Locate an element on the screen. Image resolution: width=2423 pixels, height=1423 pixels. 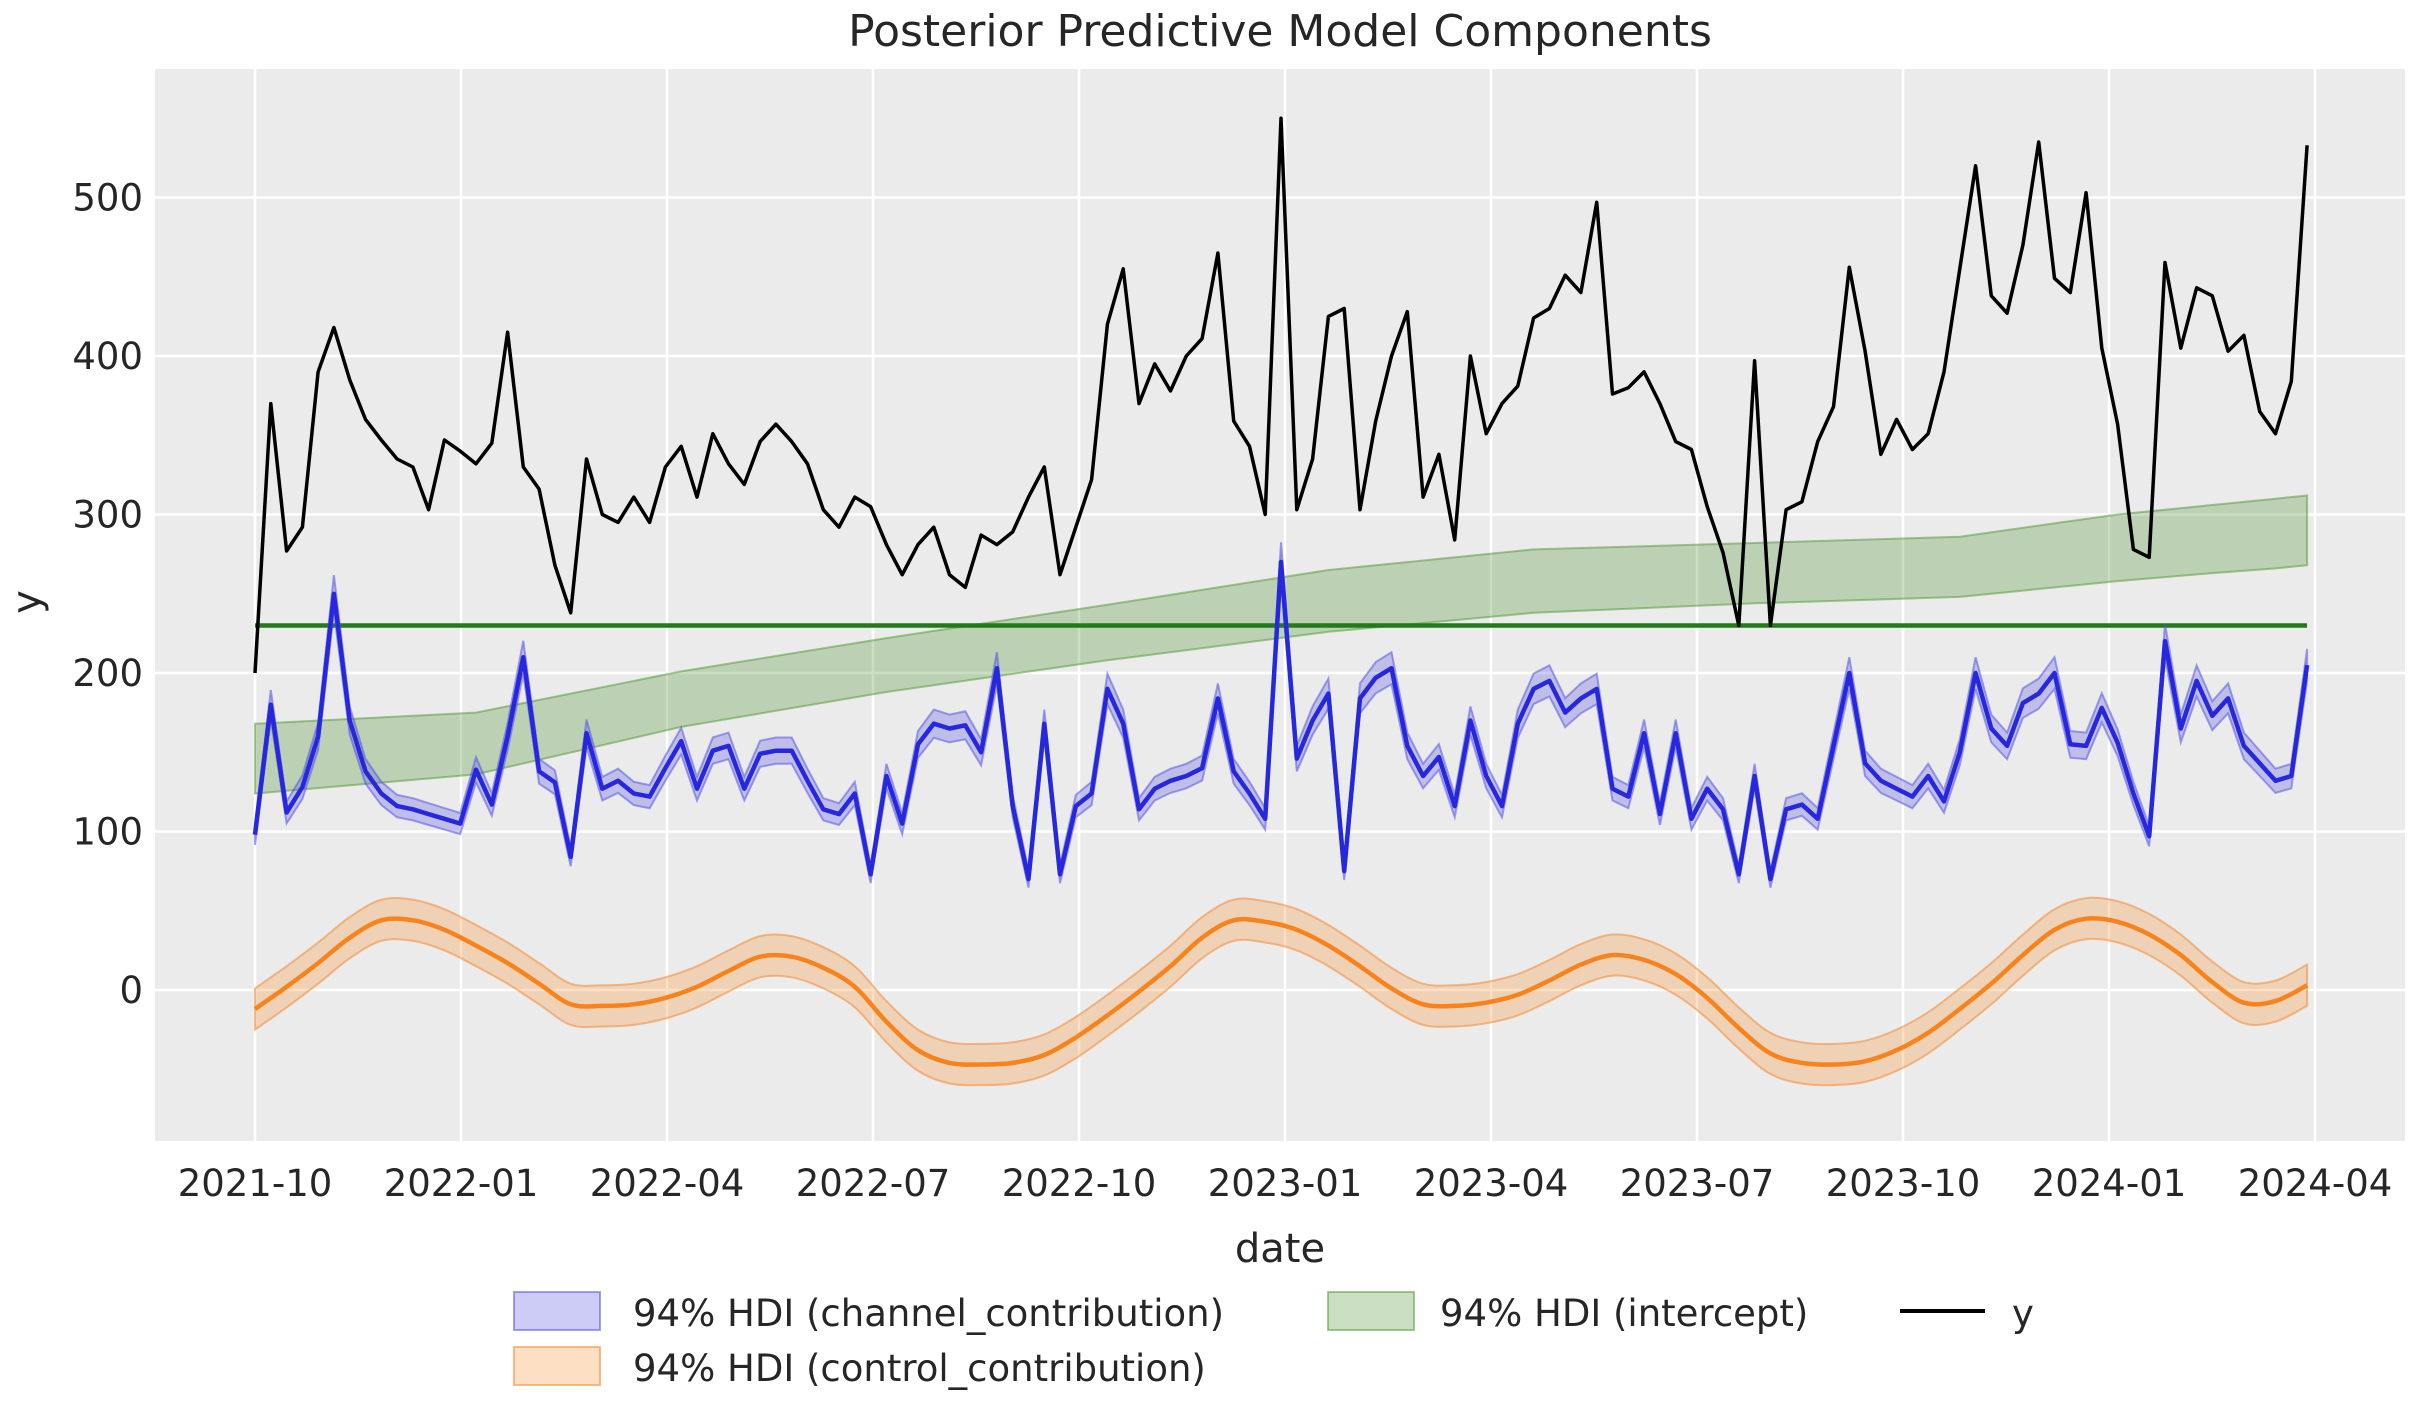
chart-title: Posterior Predictive Model Components is located at coordinates (1280, 31).